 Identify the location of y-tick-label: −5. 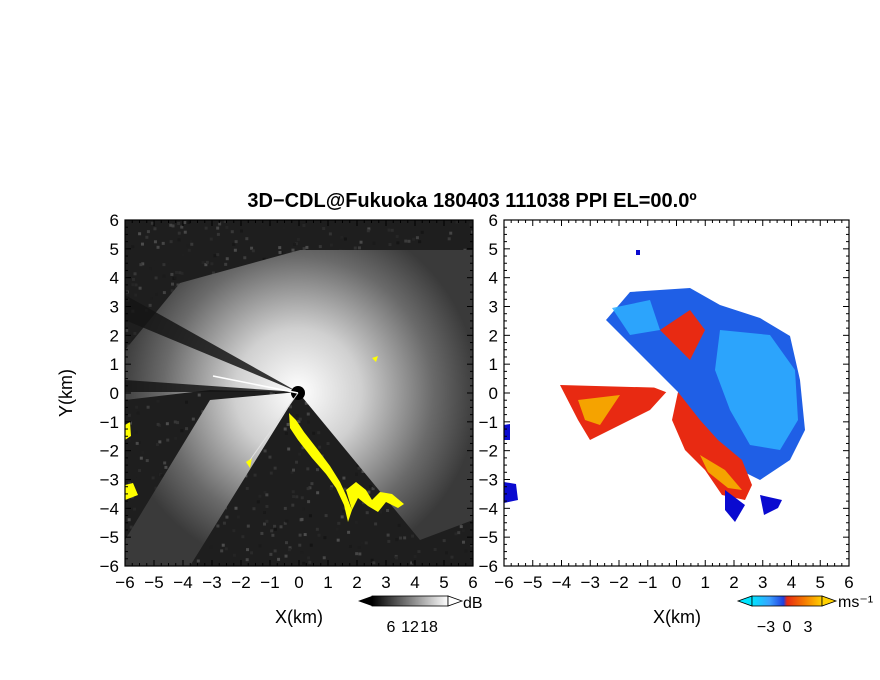
(488, 537).